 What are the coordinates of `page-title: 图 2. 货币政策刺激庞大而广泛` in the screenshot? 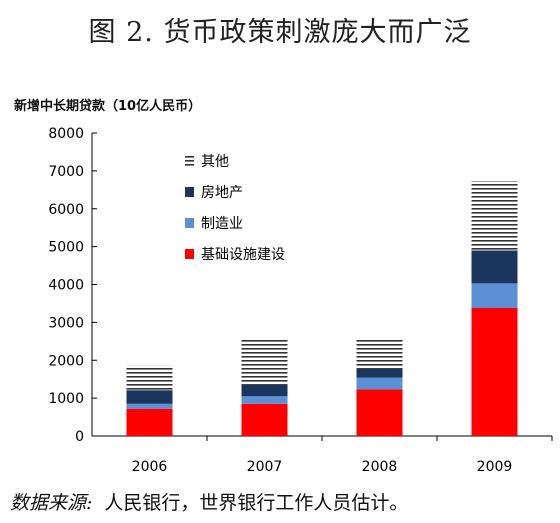 It's located at (280, 32).